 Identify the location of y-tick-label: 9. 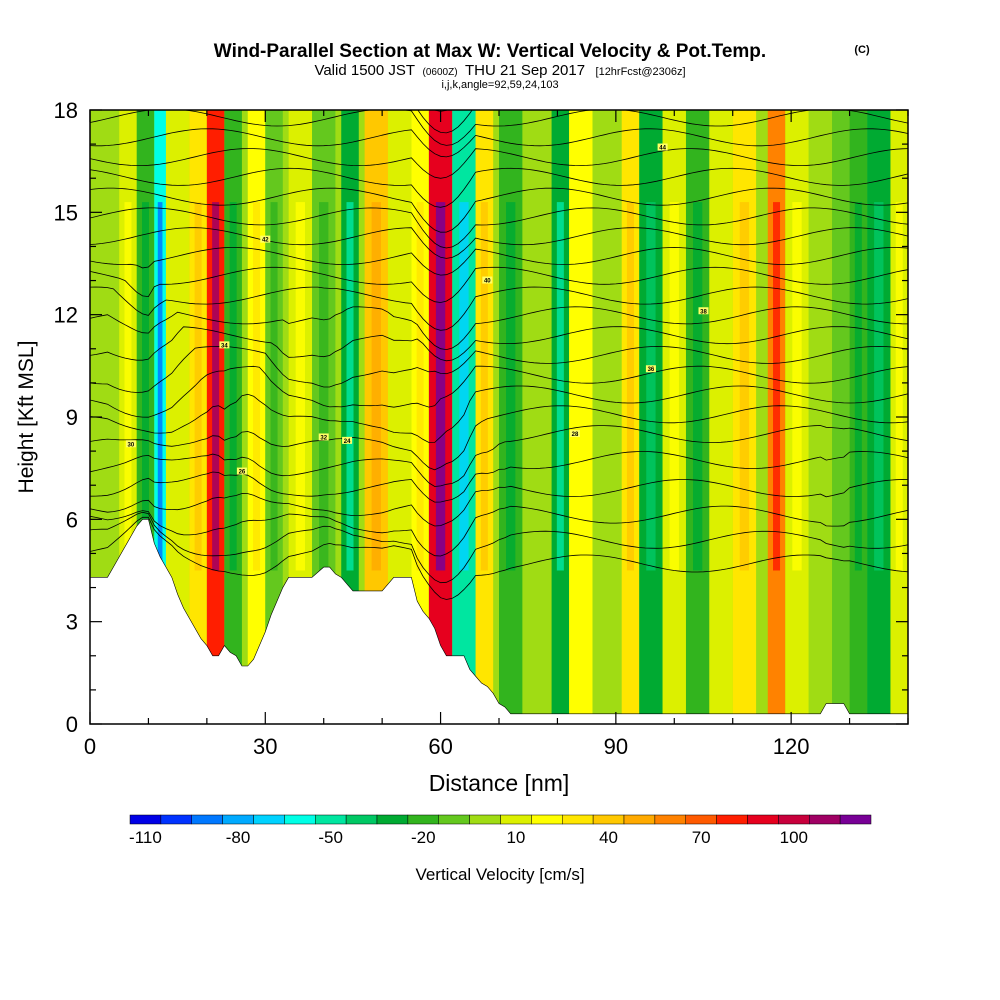
(72, 417).